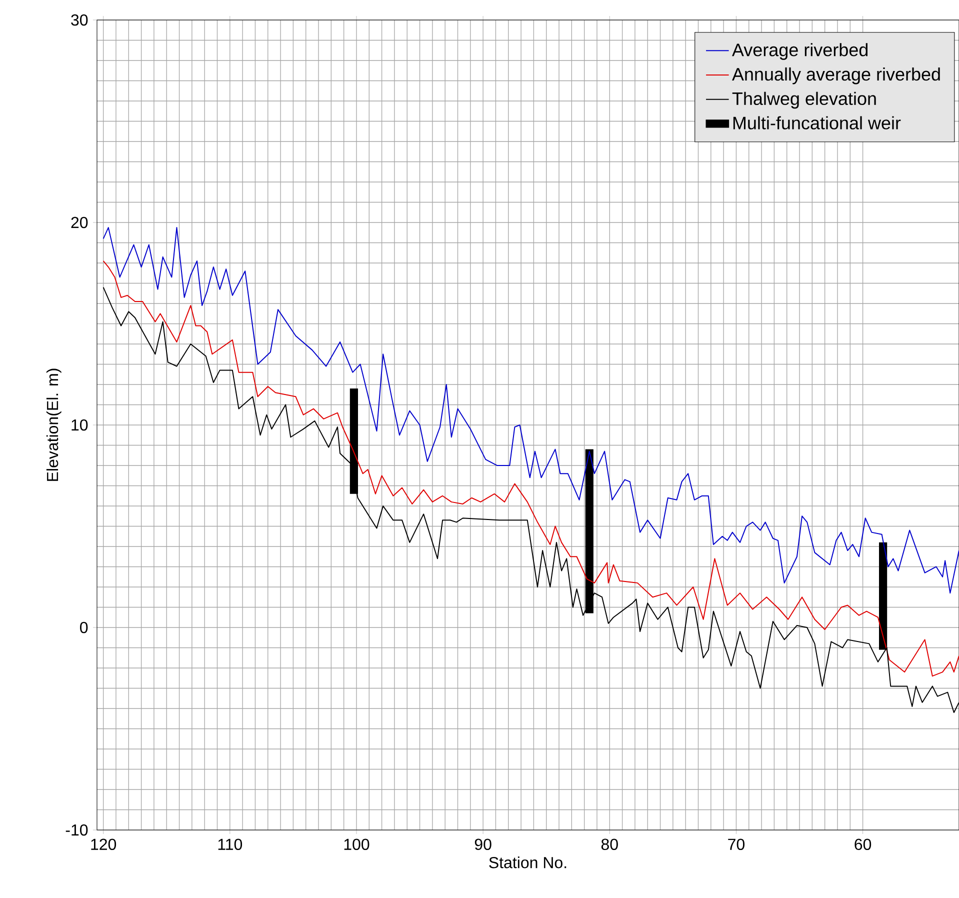  What do you see at coordinates (103, 844) in the screenshot?
I see `x-tick-label: 120` at bounding box center [103, 844].